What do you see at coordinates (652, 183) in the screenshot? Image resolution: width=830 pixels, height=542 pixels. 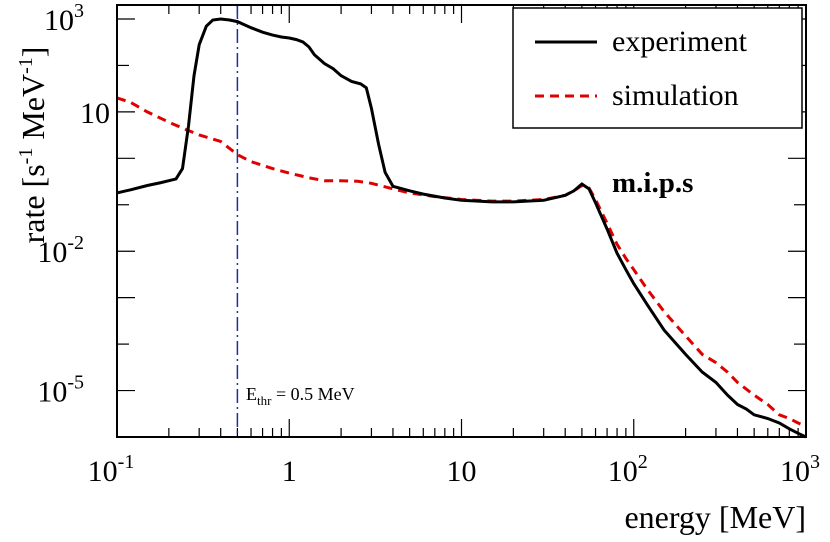 I see `mips-annotation: m.i.p.s` at bounding box center [652, 183].